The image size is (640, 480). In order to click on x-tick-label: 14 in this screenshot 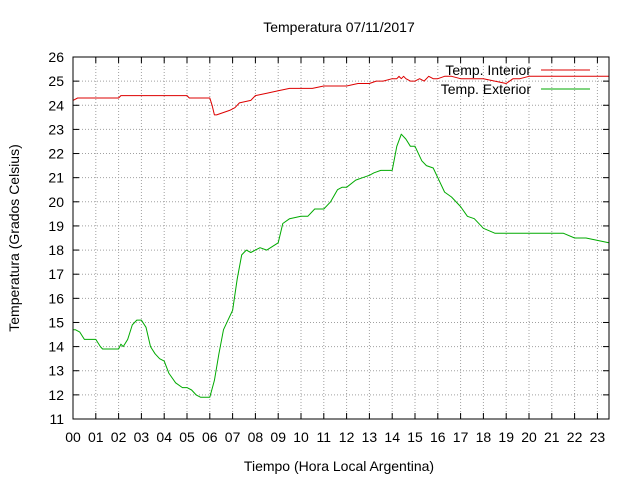, I will do `click(392, 437)`.